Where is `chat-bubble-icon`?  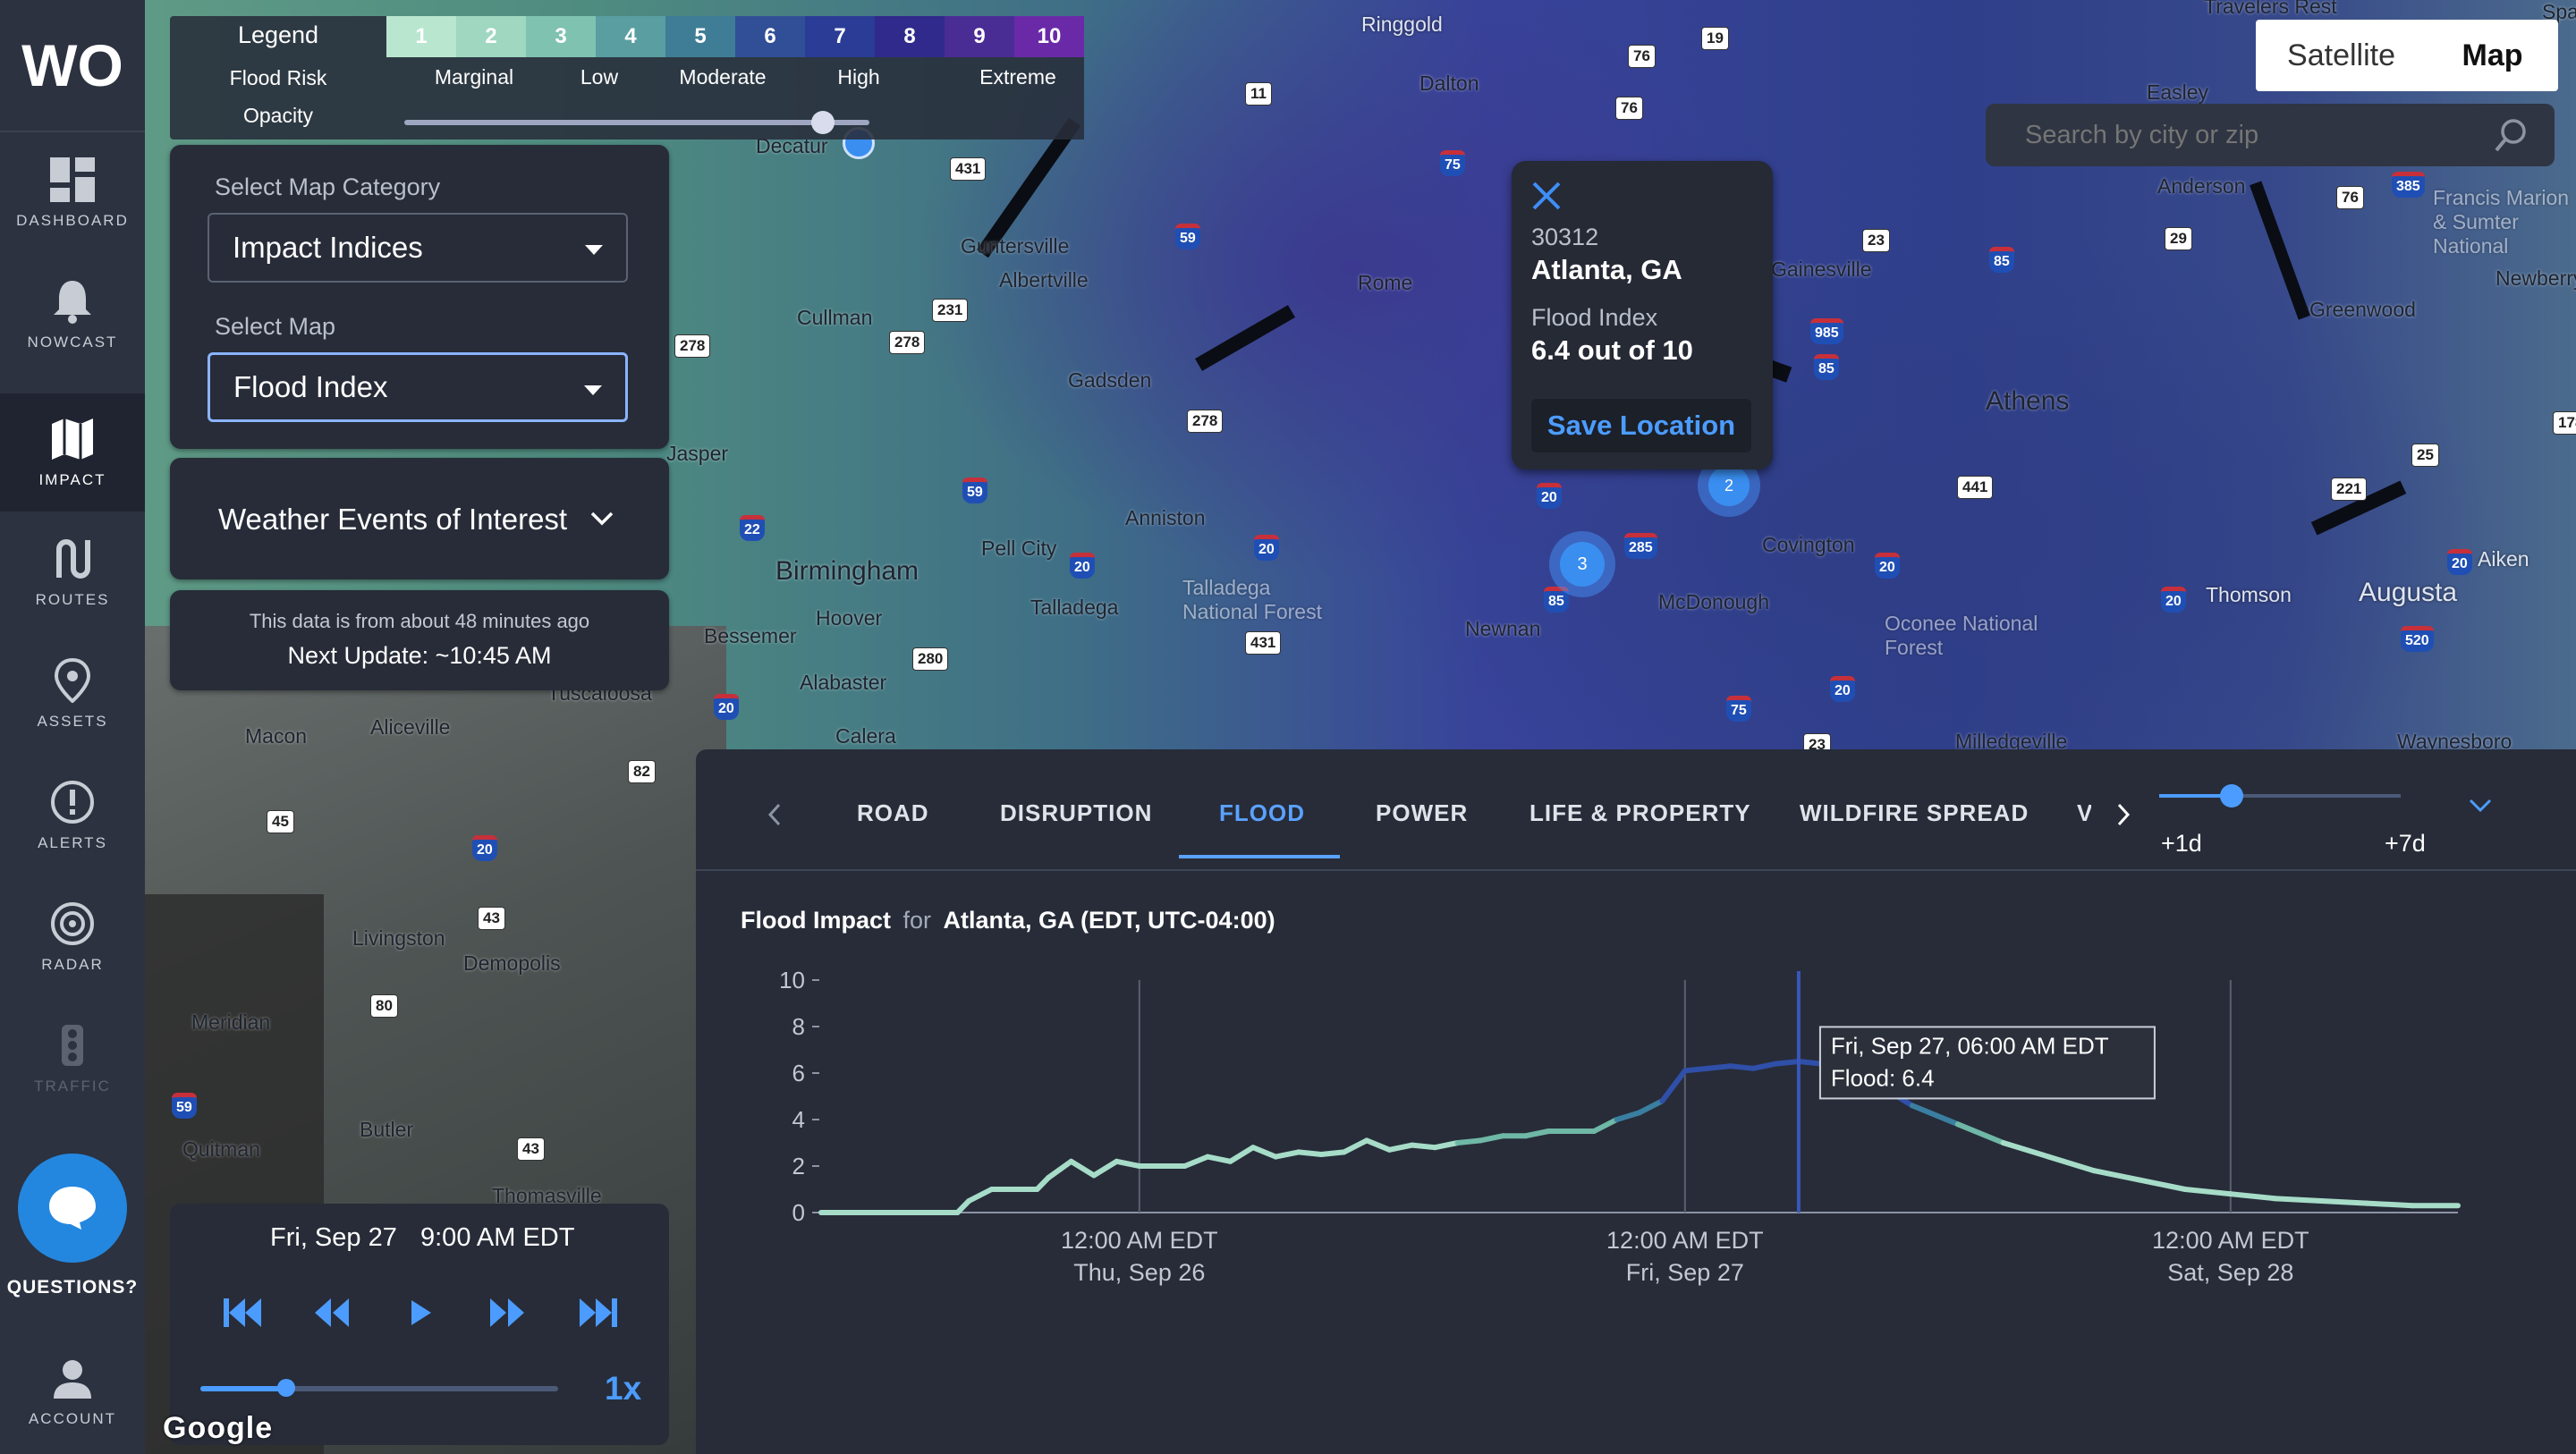
chat-bubble-icon is located at coordinates (72, 1209).